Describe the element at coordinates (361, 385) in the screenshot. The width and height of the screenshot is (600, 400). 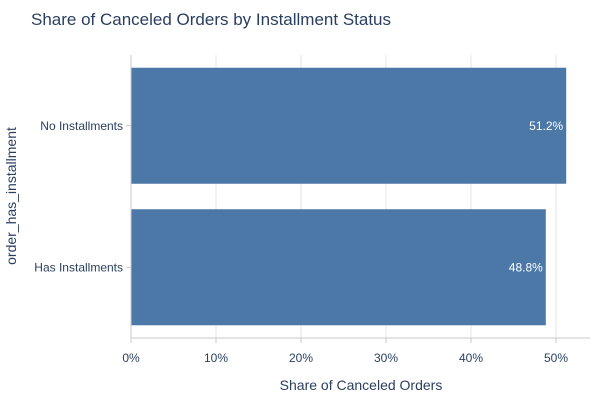
I see `x-axis-title: Share of Canceled Orders` at that location.